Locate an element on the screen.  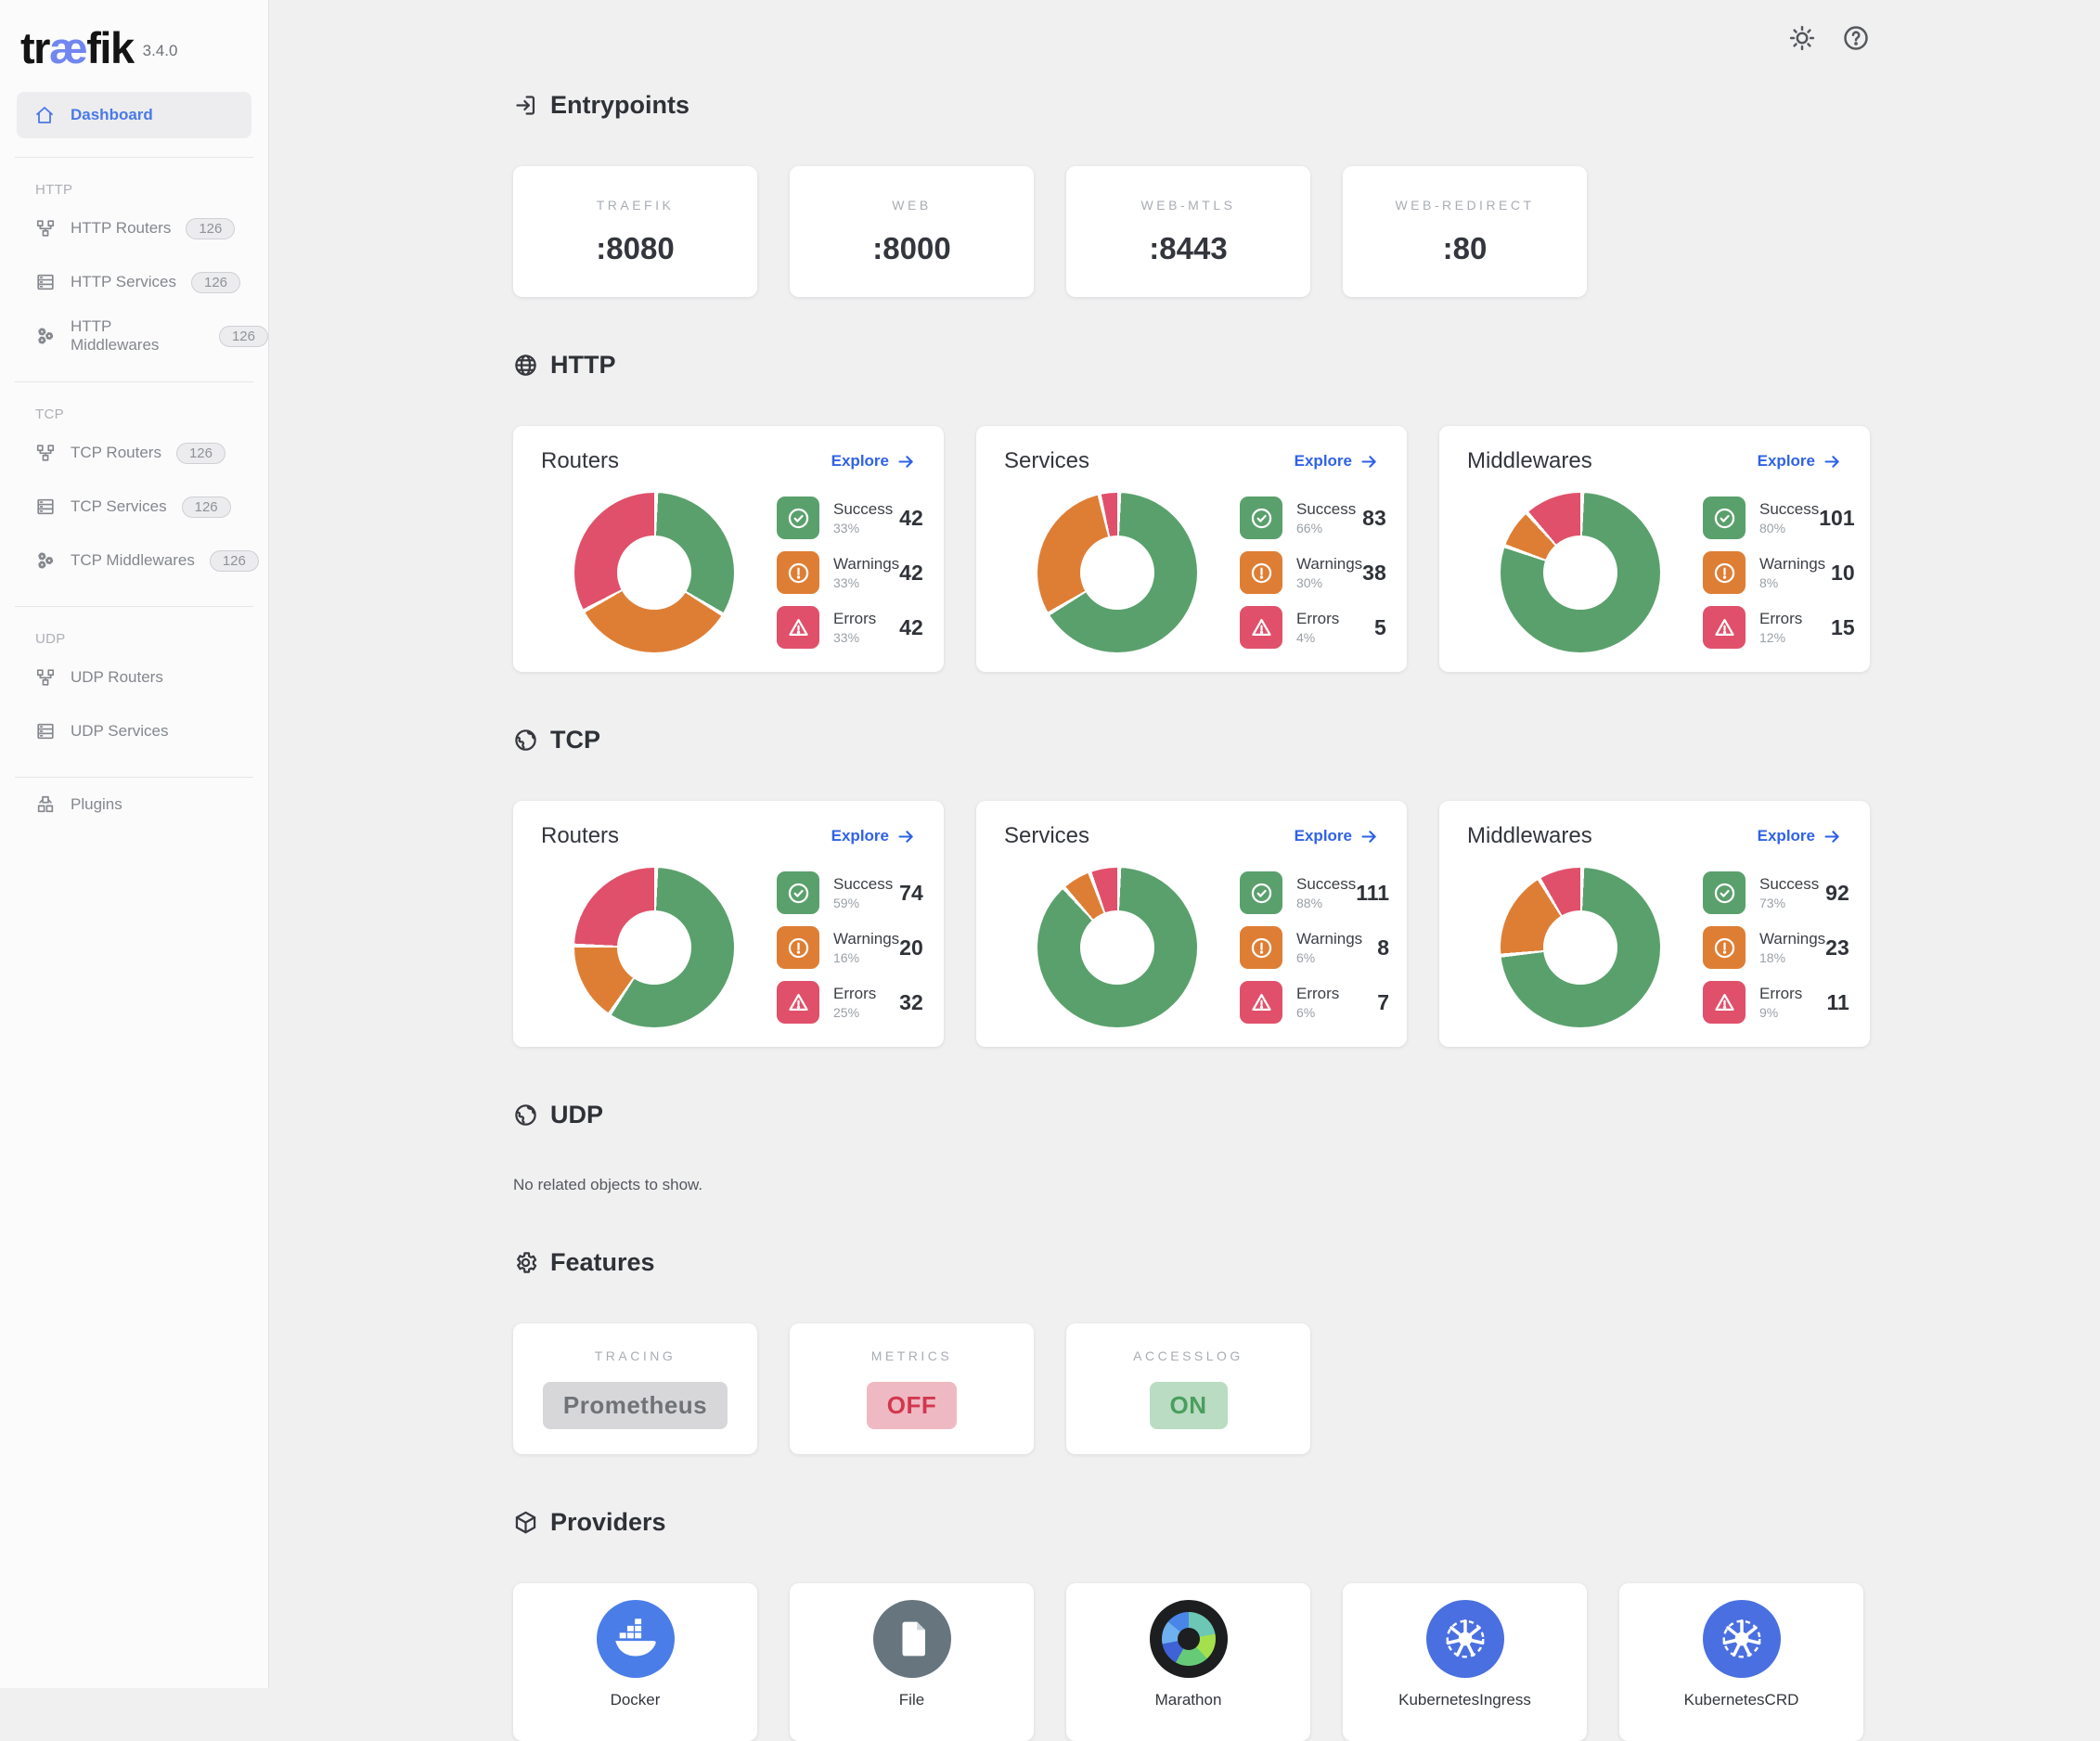
stat-percent: 9% is located at coordinates (1769, 1012).